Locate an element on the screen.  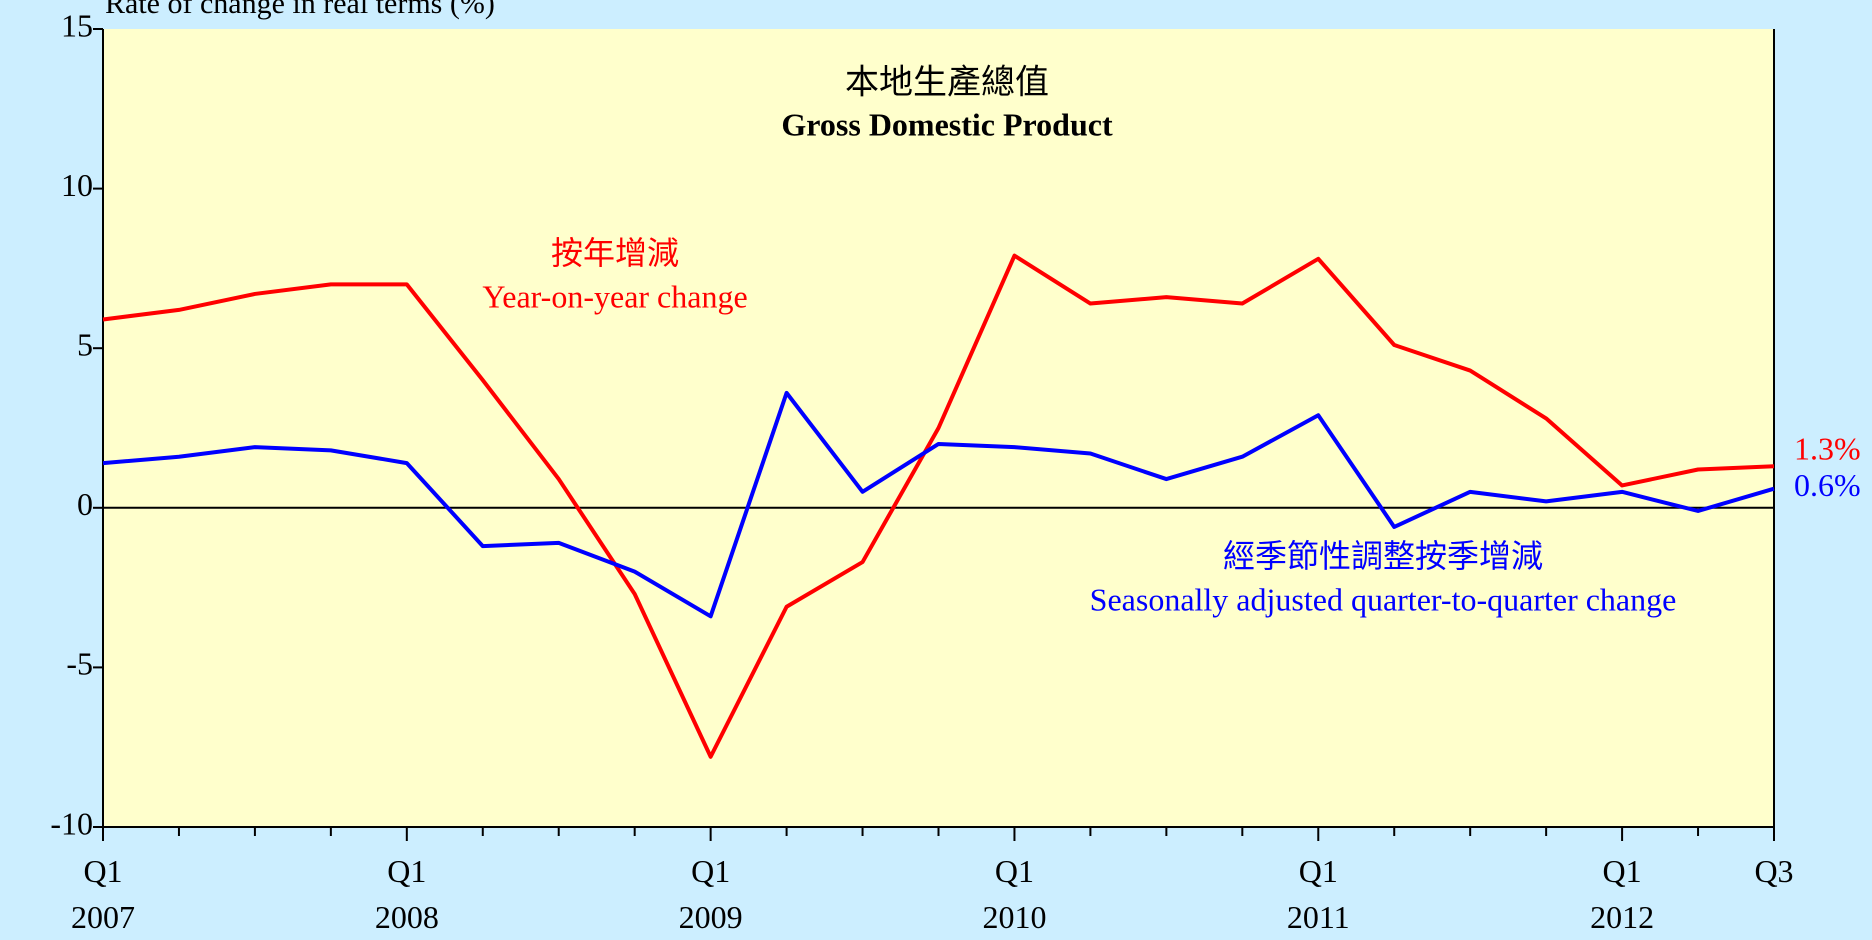
x-tick-label: Q1 2008 is located at coordinates (407, 894).